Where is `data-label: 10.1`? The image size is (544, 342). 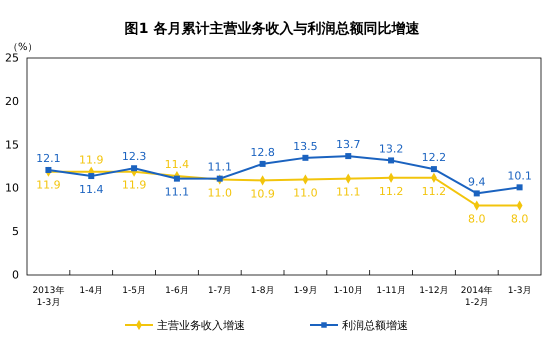 data-label: 10.1 is located at coordinates (519, 175).